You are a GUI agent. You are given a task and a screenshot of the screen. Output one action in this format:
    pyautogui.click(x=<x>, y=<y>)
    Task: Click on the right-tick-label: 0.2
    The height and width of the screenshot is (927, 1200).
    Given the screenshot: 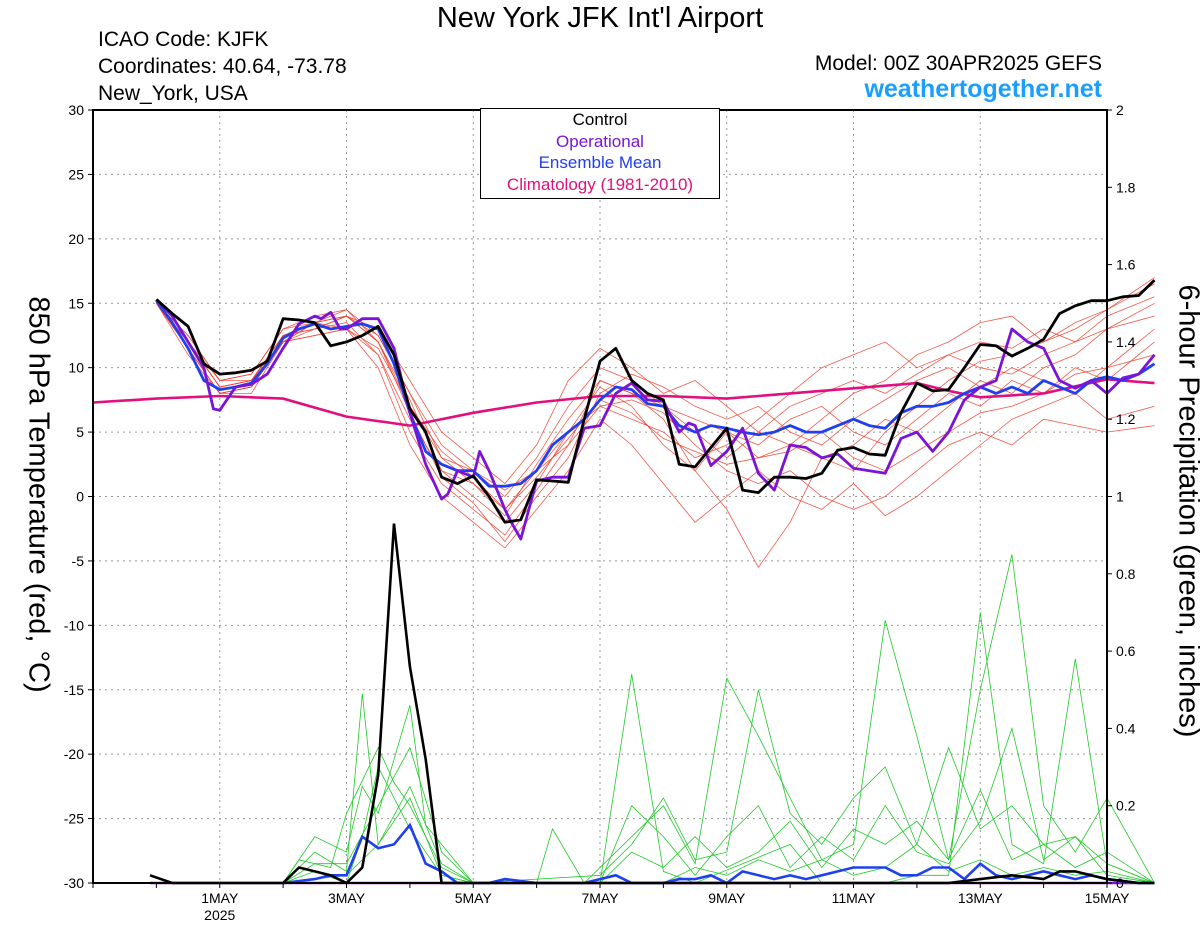 What is the action you would take?
    pyautogui.click(x=1126, y=806)
    